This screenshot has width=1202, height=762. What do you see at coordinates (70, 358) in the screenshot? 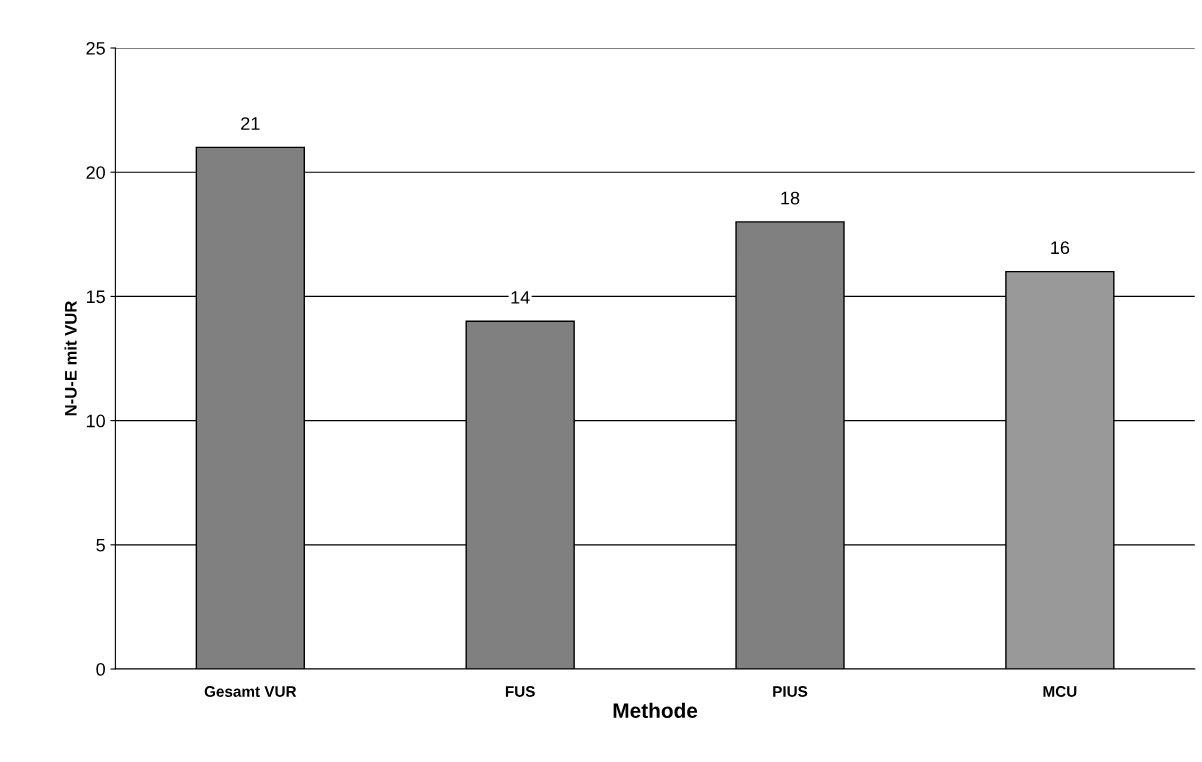
I see `y-axis-title: N-U-E mit VUR` at bounding box center [70, 358].